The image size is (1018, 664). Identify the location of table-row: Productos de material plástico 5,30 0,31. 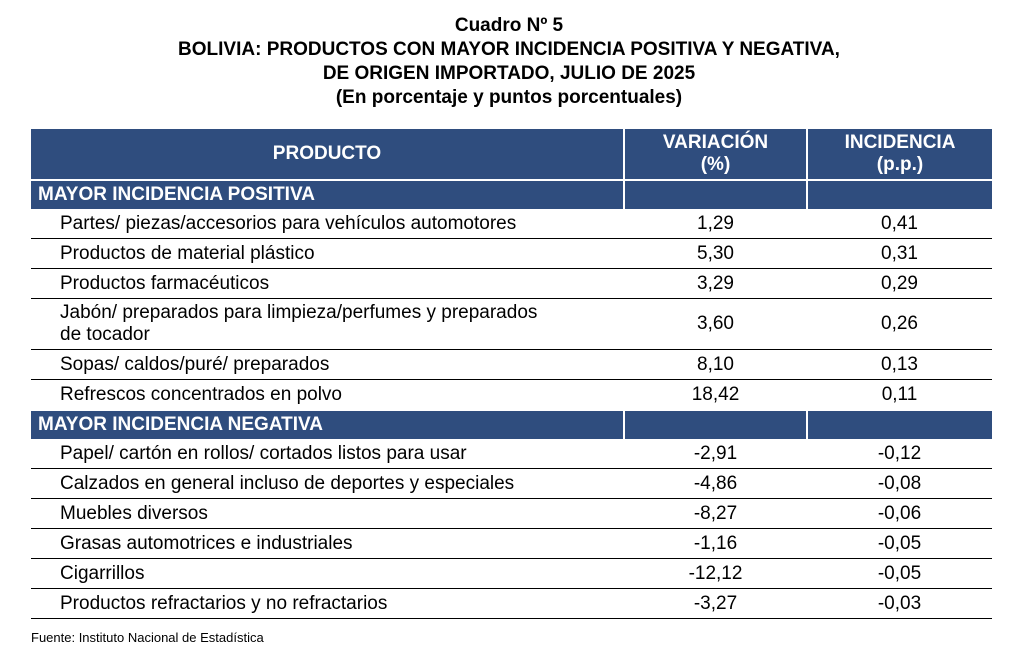
(511, 253).